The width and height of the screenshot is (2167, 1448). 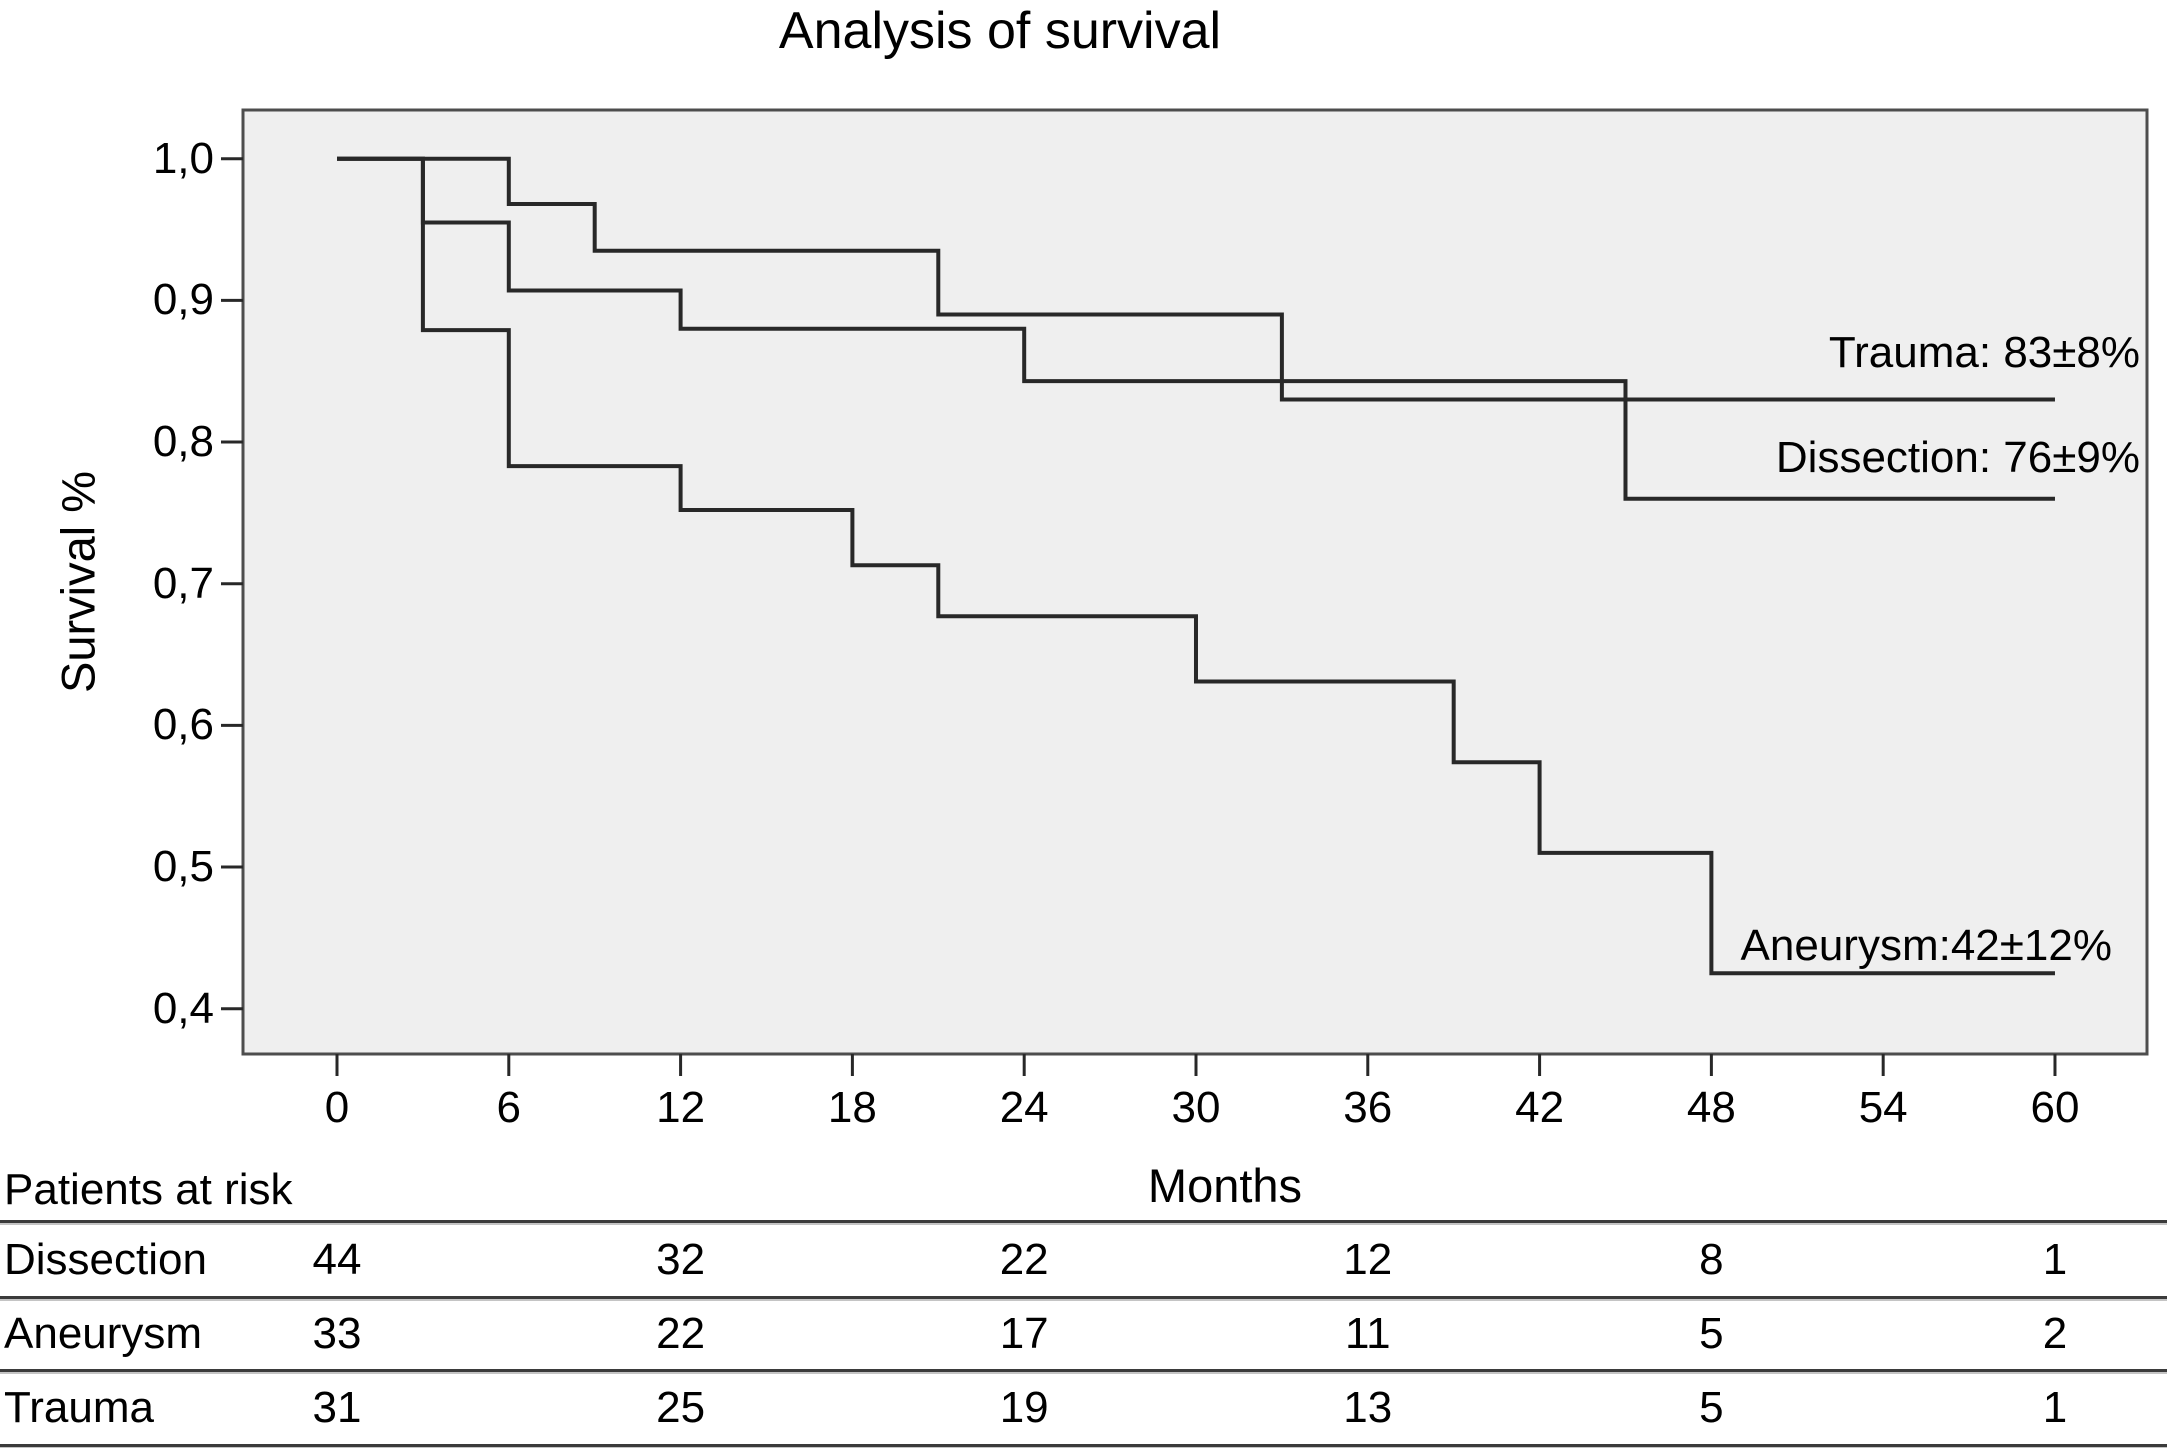 I want to click on x-tick-label: 12, so click(x=681, y=1107).